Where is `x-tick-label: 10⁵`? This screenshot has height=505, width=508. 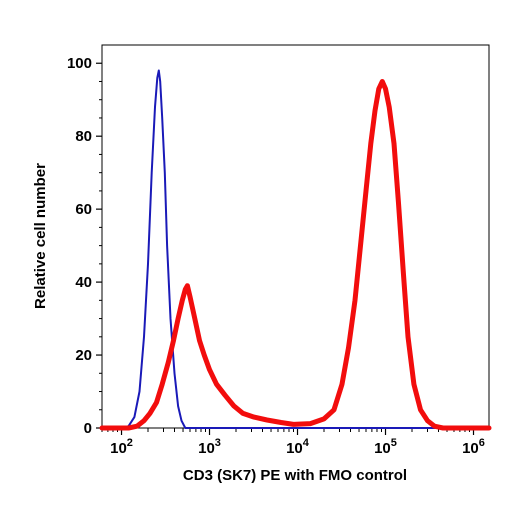
x-tick-label: 10⁵ is located at coordinates (385, 447).